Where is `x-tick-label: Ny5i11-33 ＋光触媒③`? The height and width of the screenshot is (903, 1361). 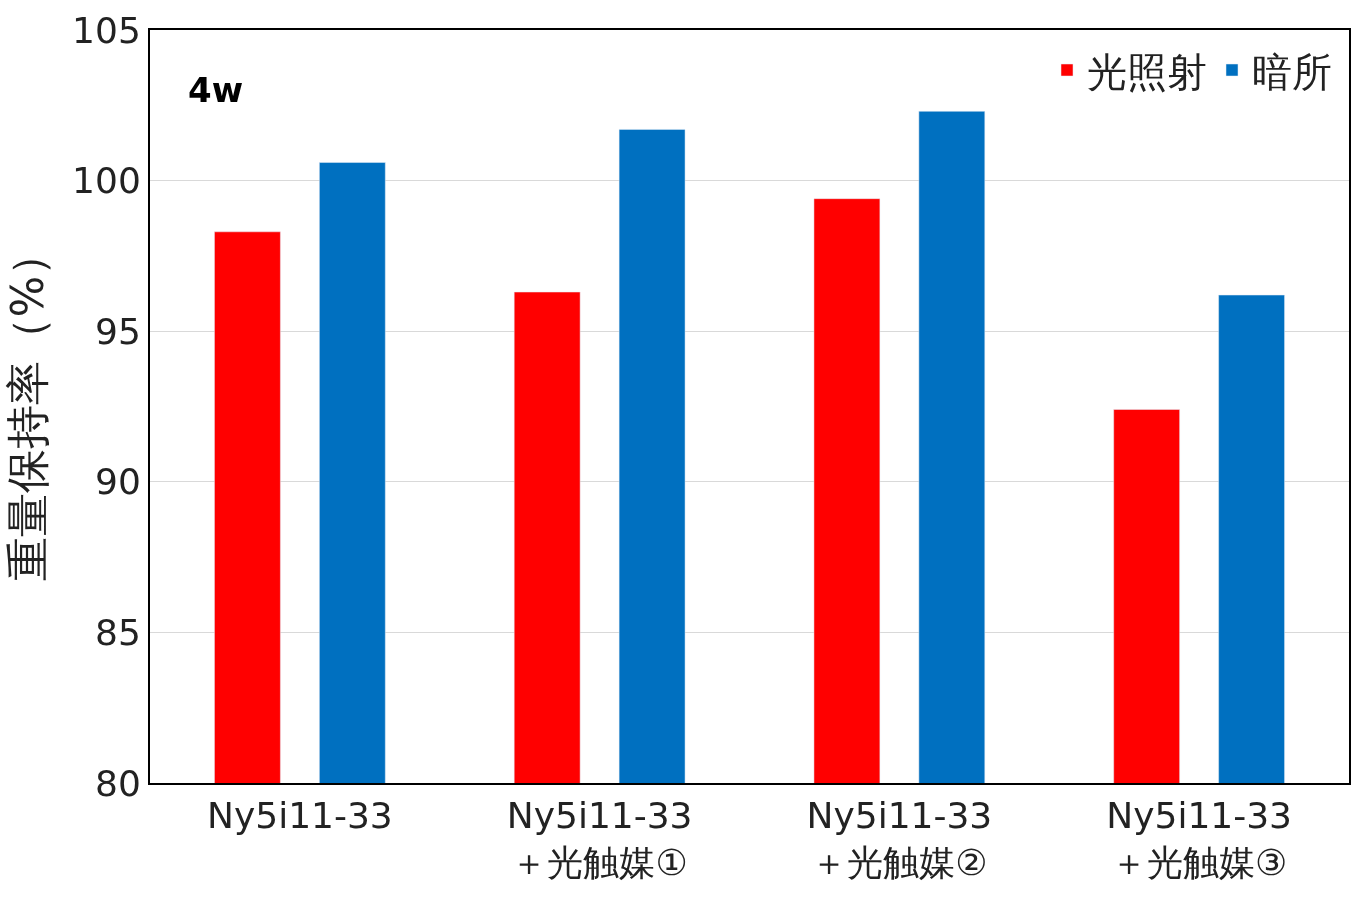
x-tick-label: Ny5i11-33 ＋光触媒③ is located at coordinates (1199, 839).